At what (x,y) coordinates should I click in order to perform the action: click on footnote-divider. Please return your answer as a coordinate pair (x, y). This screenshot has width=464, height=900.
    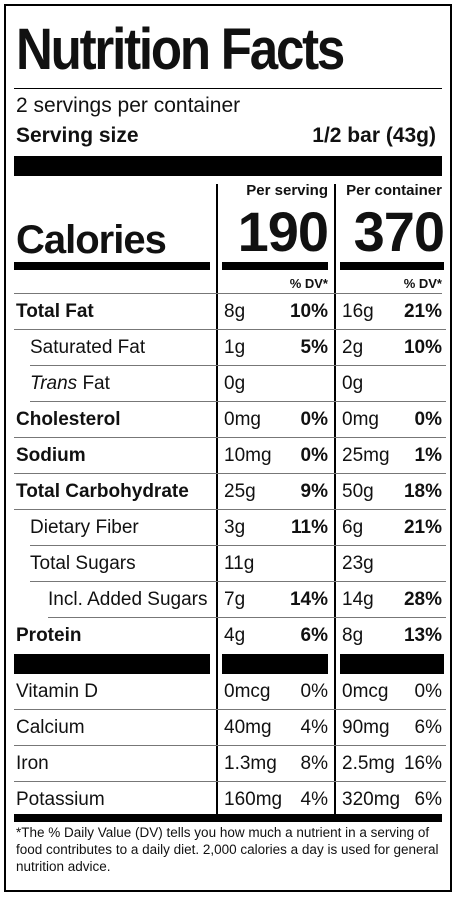
    Looking at the image, I should click on (228, 818).